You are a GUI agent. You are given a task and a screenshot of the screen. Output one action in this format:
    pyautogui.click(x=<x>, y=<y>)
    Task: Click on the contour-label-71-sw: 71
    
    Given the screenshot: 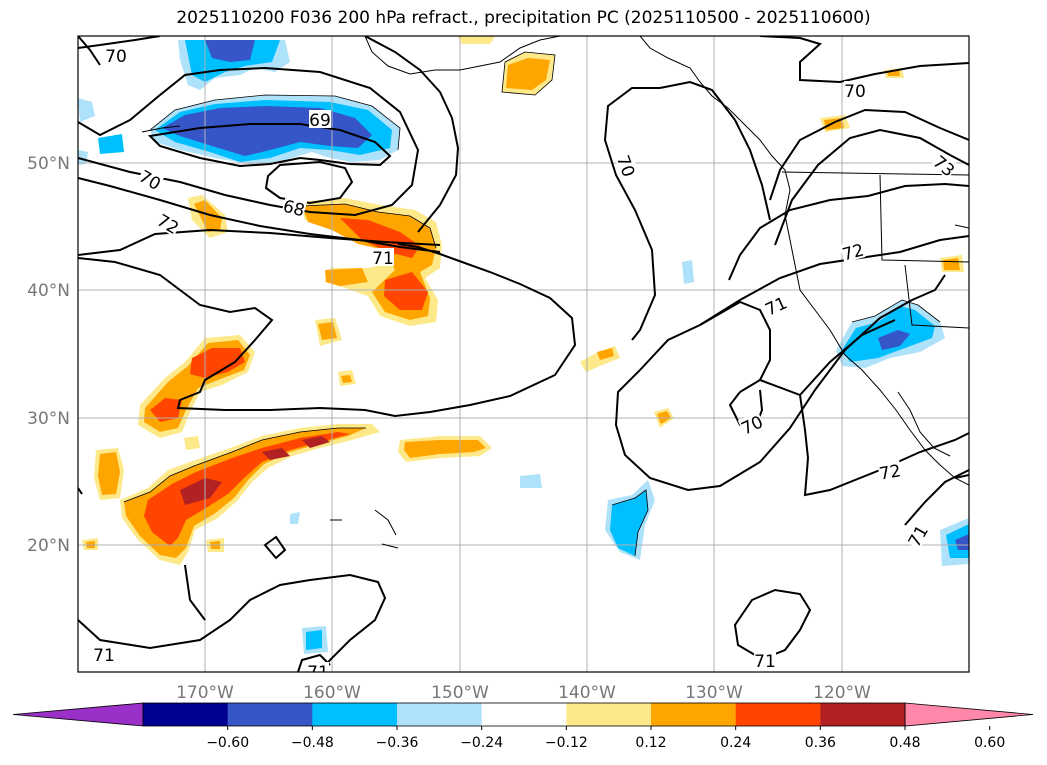 What is the action you would take?
    pyautogui.click(x=104, y=656)
    